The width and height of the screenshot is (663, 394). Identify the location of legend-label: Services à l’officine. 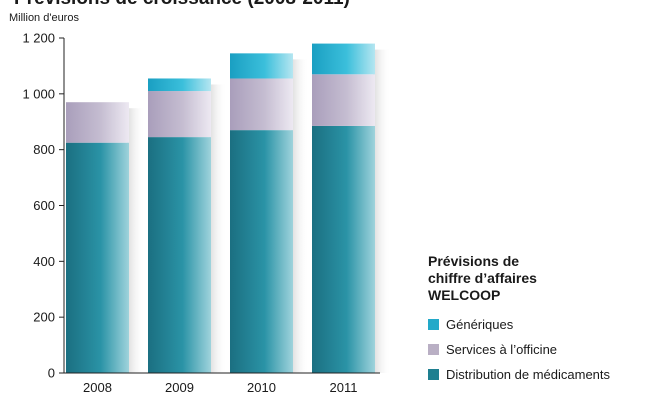
(502, 349).